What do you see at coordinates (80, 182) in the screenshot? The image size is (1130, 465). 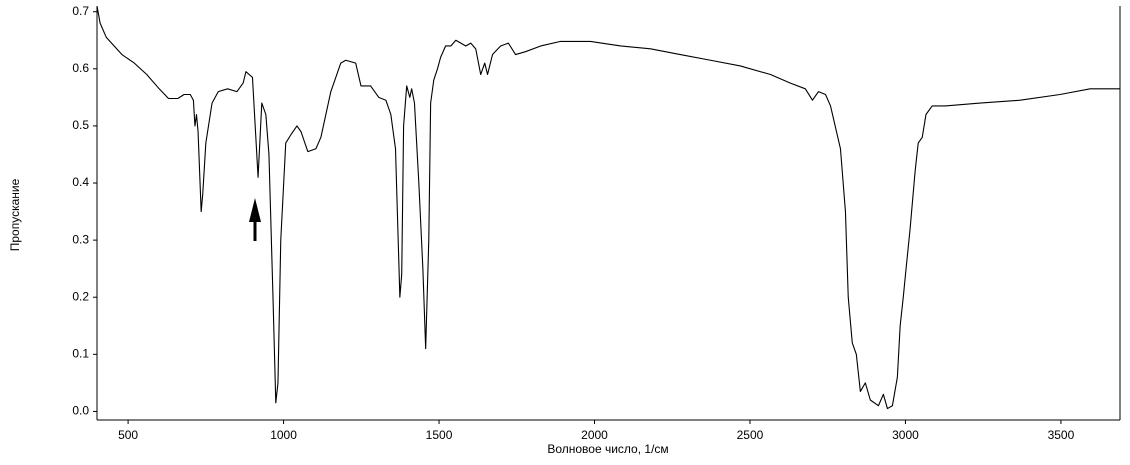 I see `y-tick-label: 0.4` at bounding box center [80, 182].